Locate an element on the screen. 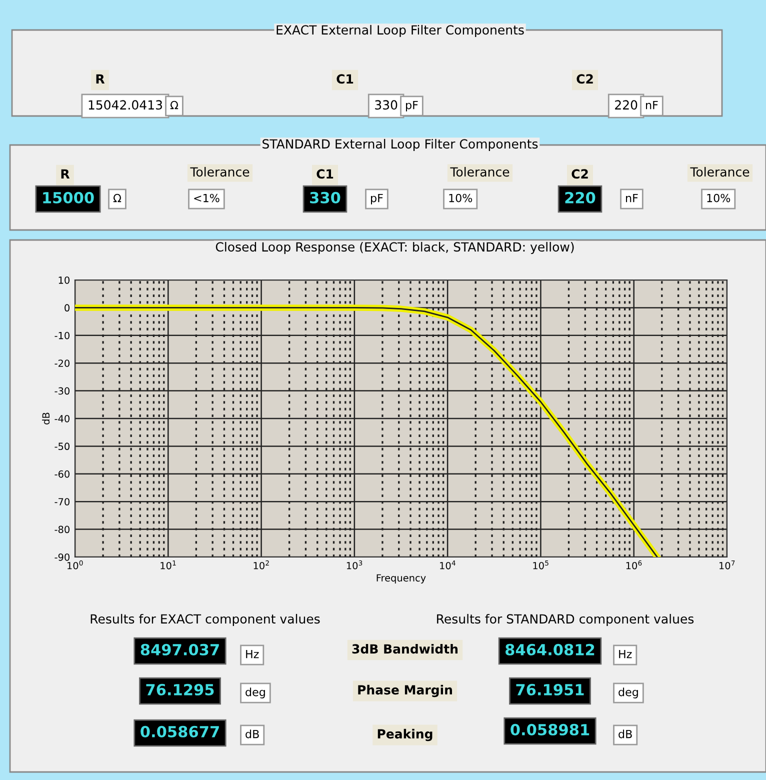 Image resolution: width=766 pixels, height=780 pixels. text: 15042.0413 is located at coordinates (125, 105).